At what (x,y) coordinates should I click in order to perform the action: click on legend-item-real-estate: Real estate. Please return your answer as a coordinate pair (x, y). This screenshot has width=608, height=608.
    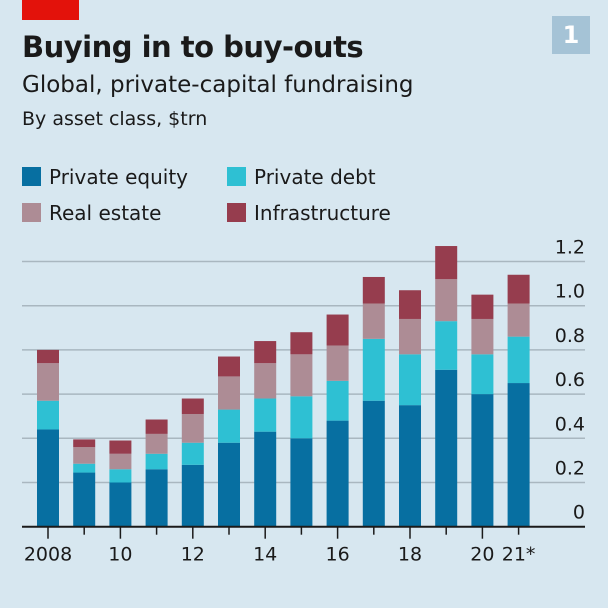
    Looking at the image, I should click on (91, 213).